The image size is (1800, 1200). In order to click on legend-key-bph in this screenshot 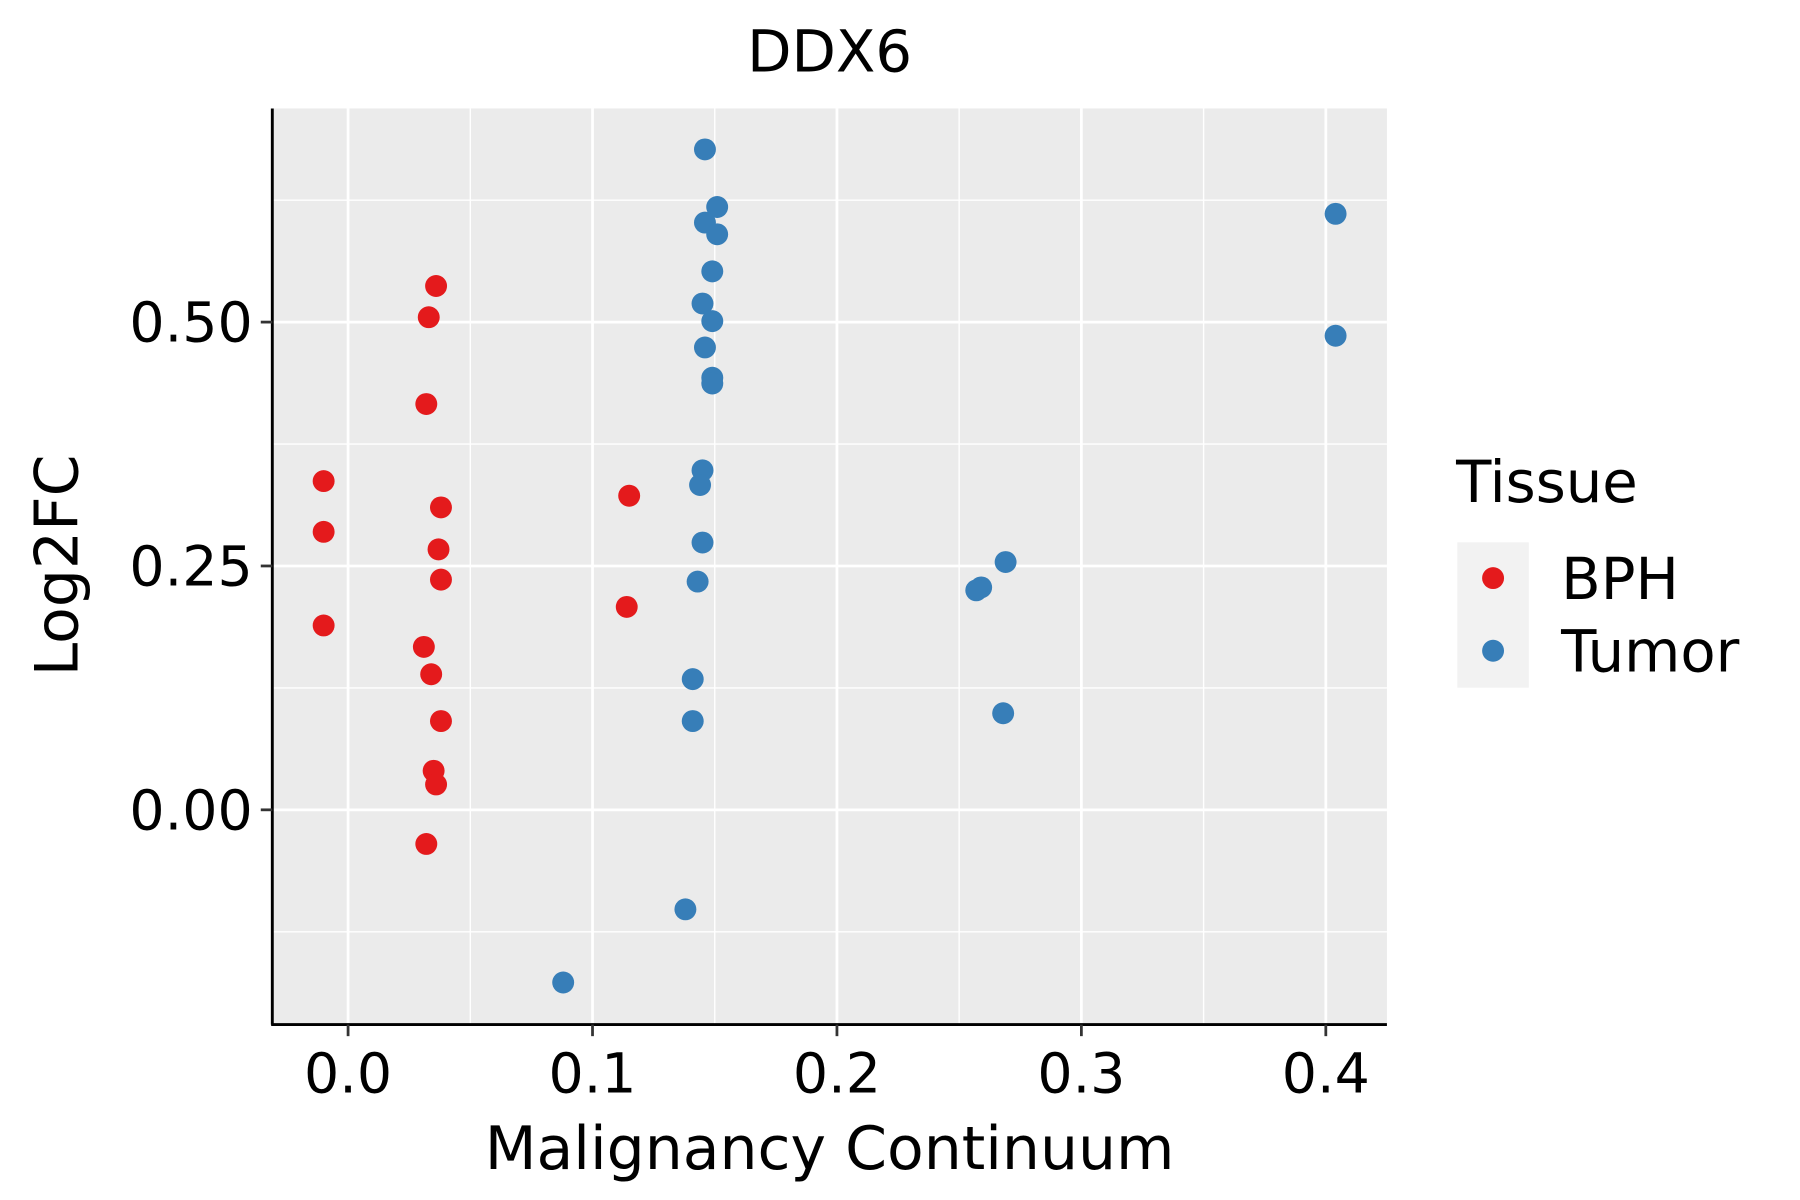, I will do `click(1493, 578)`.